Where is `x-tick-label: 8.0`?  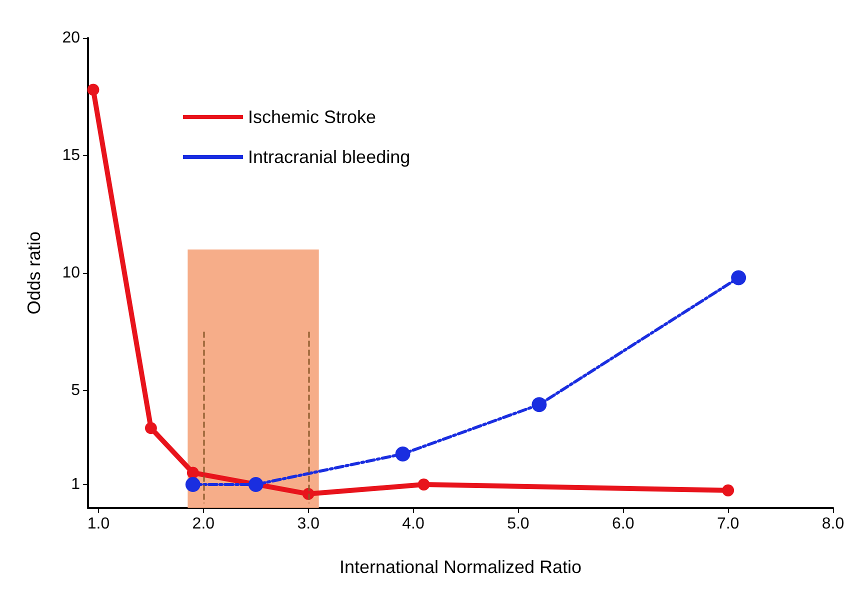 x-tick-label: 8.0 is located at coordinates (833, 524).